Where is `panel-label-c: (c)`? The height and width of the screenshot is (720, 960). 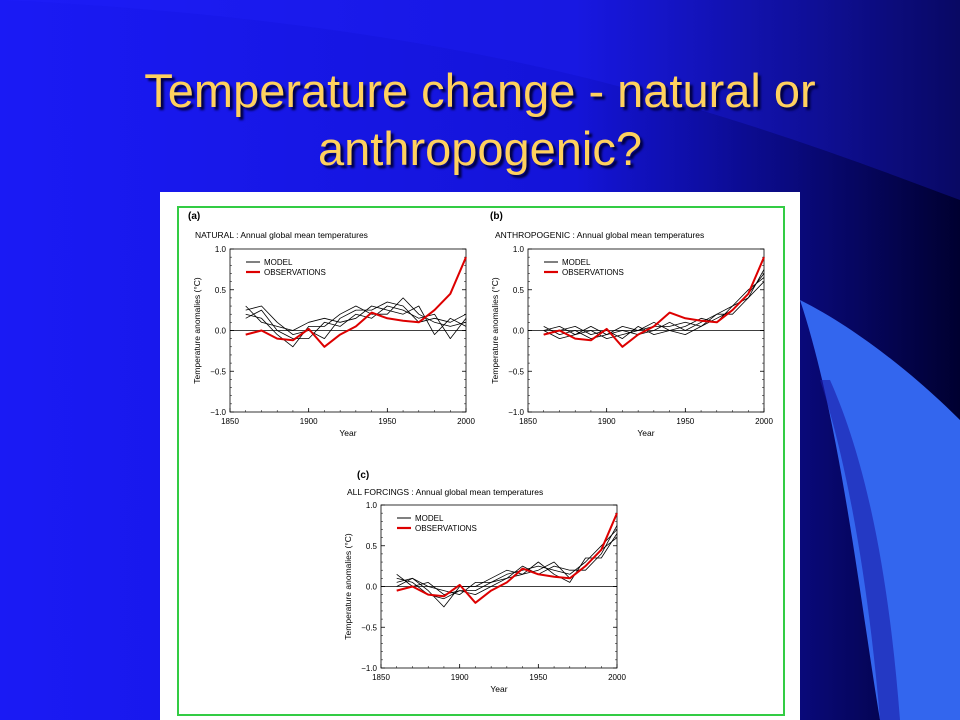 panel-label-c: (c) is located at coordinates (363, 475).